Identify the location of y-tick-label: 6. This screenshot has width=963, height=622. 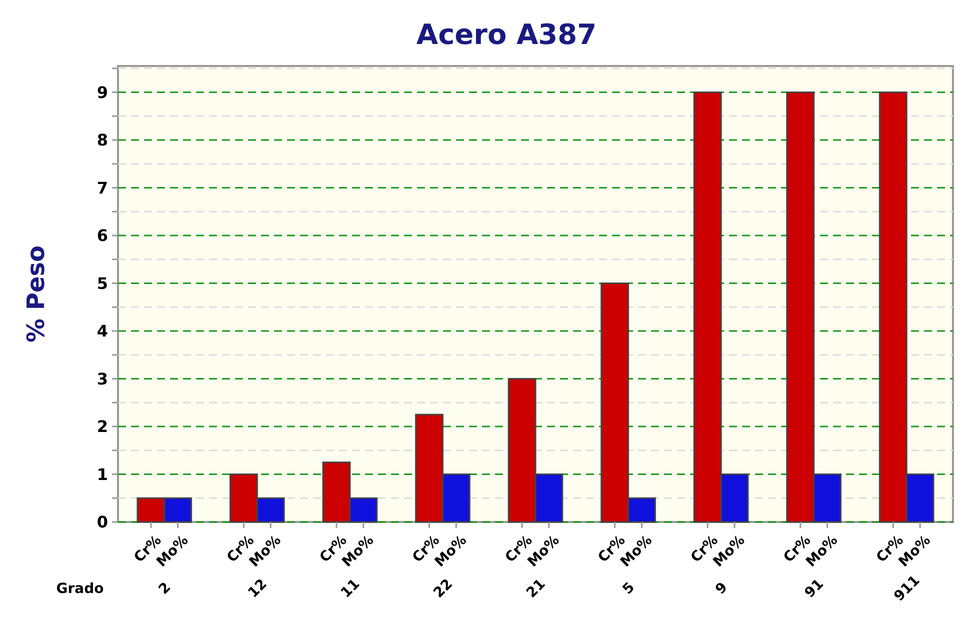
(102, 236).